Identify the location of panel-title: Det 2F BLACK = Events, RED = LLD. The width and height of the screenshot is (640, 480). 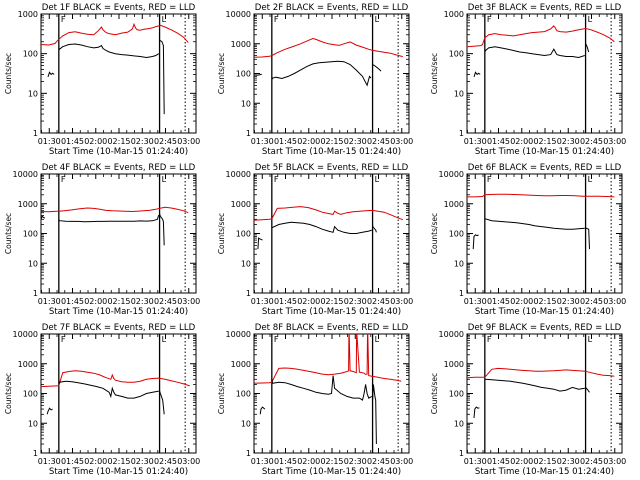
(332, 8).